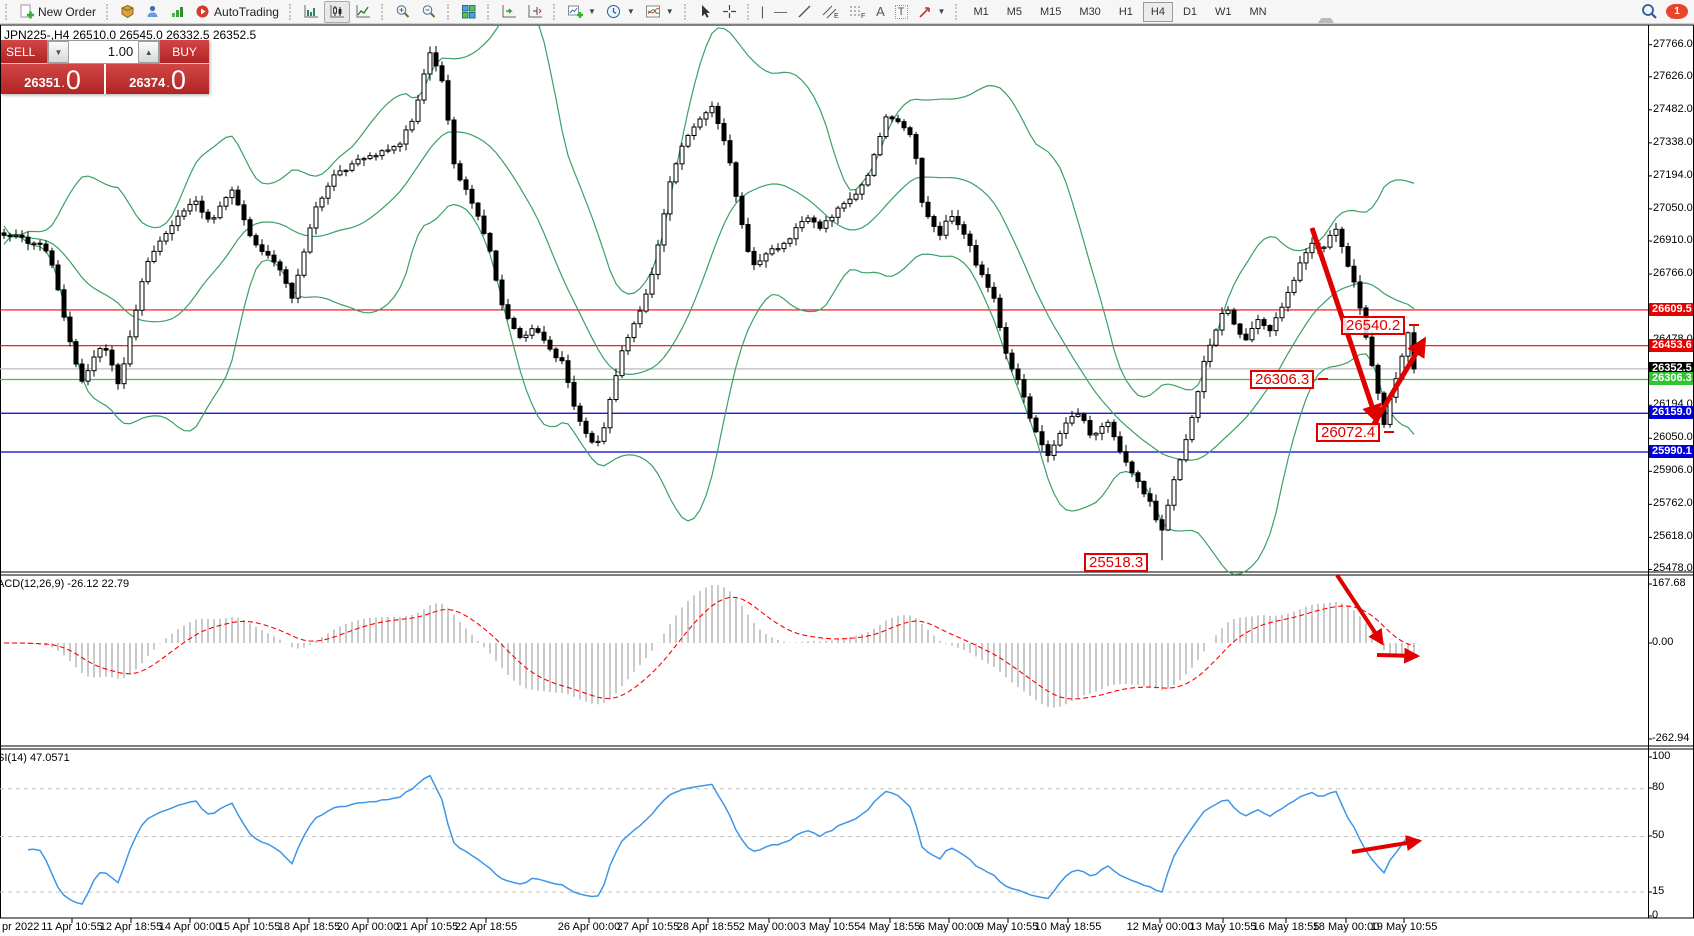 This screenshot has height=936, width=1694. What do you see at coordinates (184, 52) in the screenshot?
I see `buy-button: BUY` at bounding box center [184, 52].